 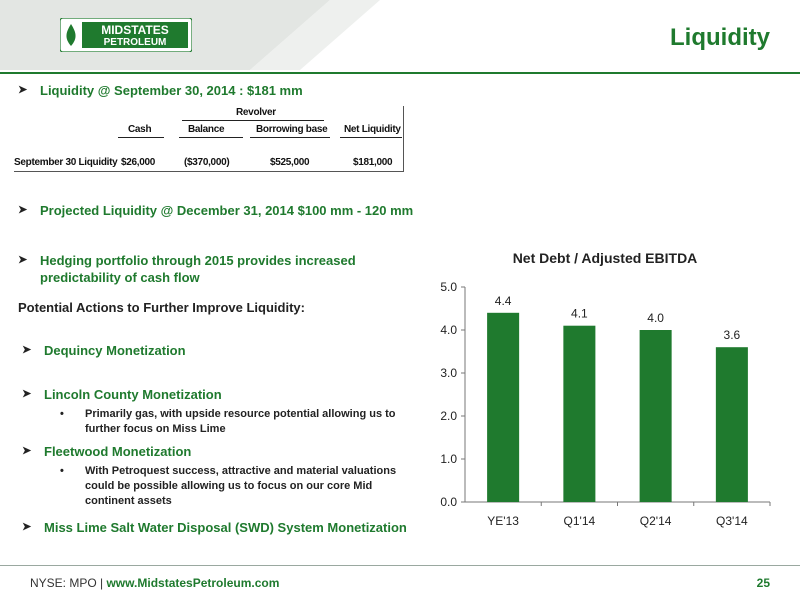 What do you see at coordinates (400, 565) in the screenshot?
I see `footer-divider` at bounding box center [400, 565].